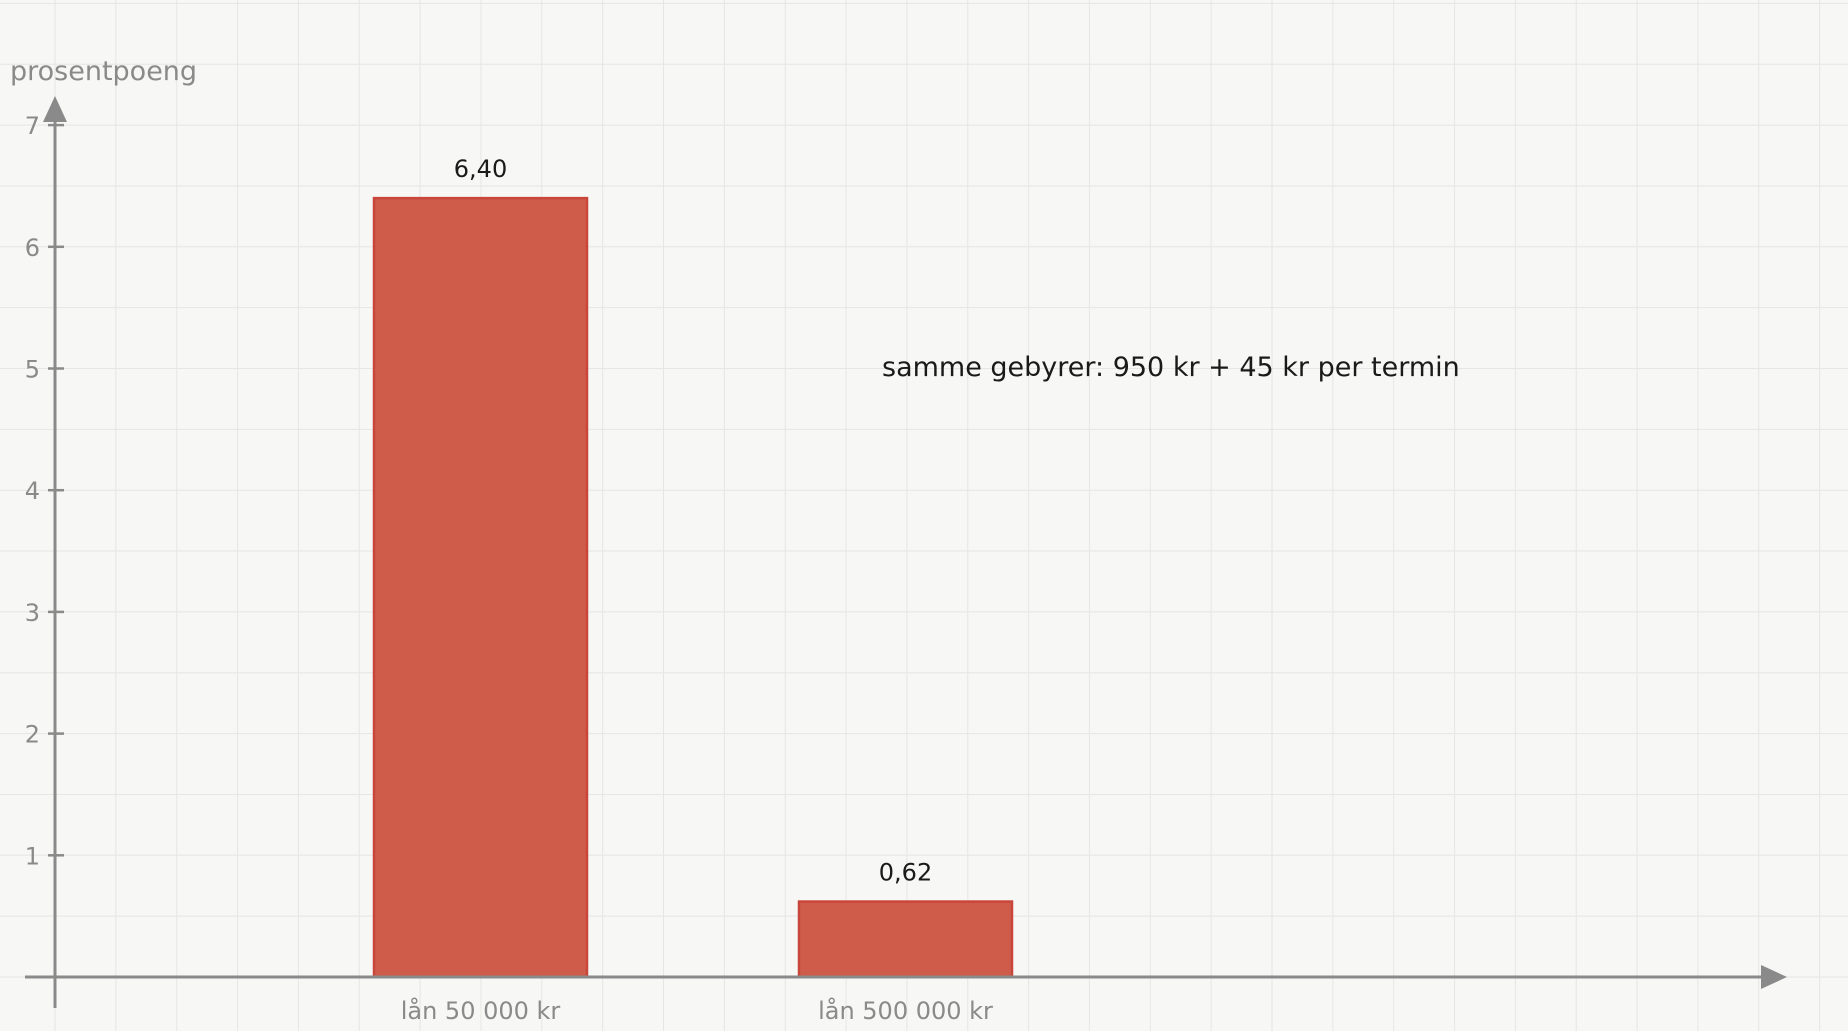 The height and width of the screenshot is (1031, 1848). What do you see at coordinates (480, 169) in the screenshot?
I see `bar-value-label: 6,40` at bounding box center [480, 169].